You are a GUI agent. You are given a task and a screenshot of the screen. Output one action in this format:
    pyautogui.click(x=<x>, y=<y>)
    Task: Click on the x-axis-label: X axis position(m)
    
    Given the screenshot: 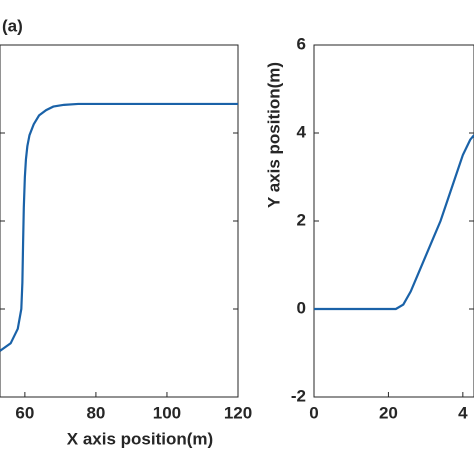 What is the action you would take?
    pyautogui.click(x=140, y=438)
    